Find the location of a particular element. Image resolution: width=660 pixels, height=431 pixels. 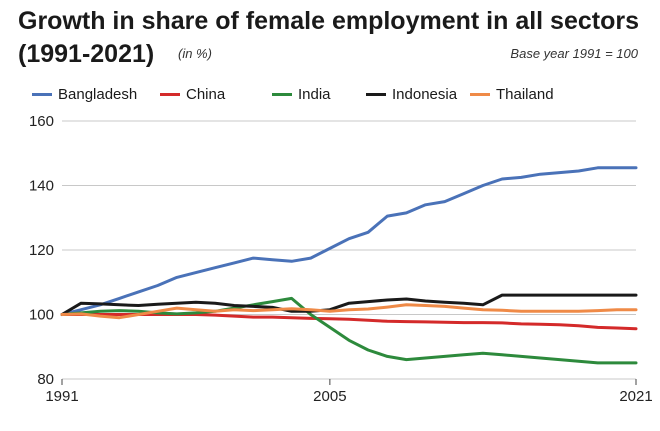

legend-item-bangladesh: Bangladesh is located at coordinates (84, 94).